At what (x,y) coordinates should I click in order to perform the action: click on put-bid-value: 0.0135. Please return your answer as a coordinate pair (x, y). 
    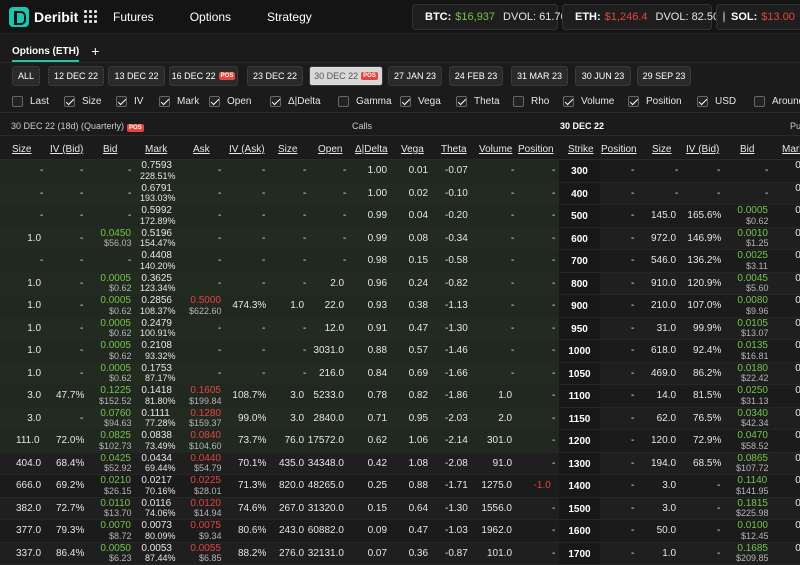
    Looking at the image, I should click on (752, 346).